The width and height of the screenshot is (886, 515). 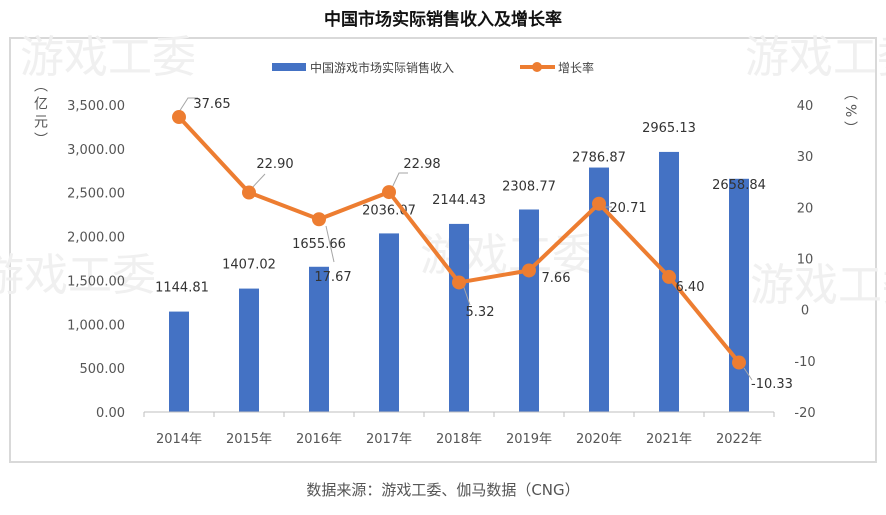 I want to click on legend-line-marker, so click(x=537, y=67).